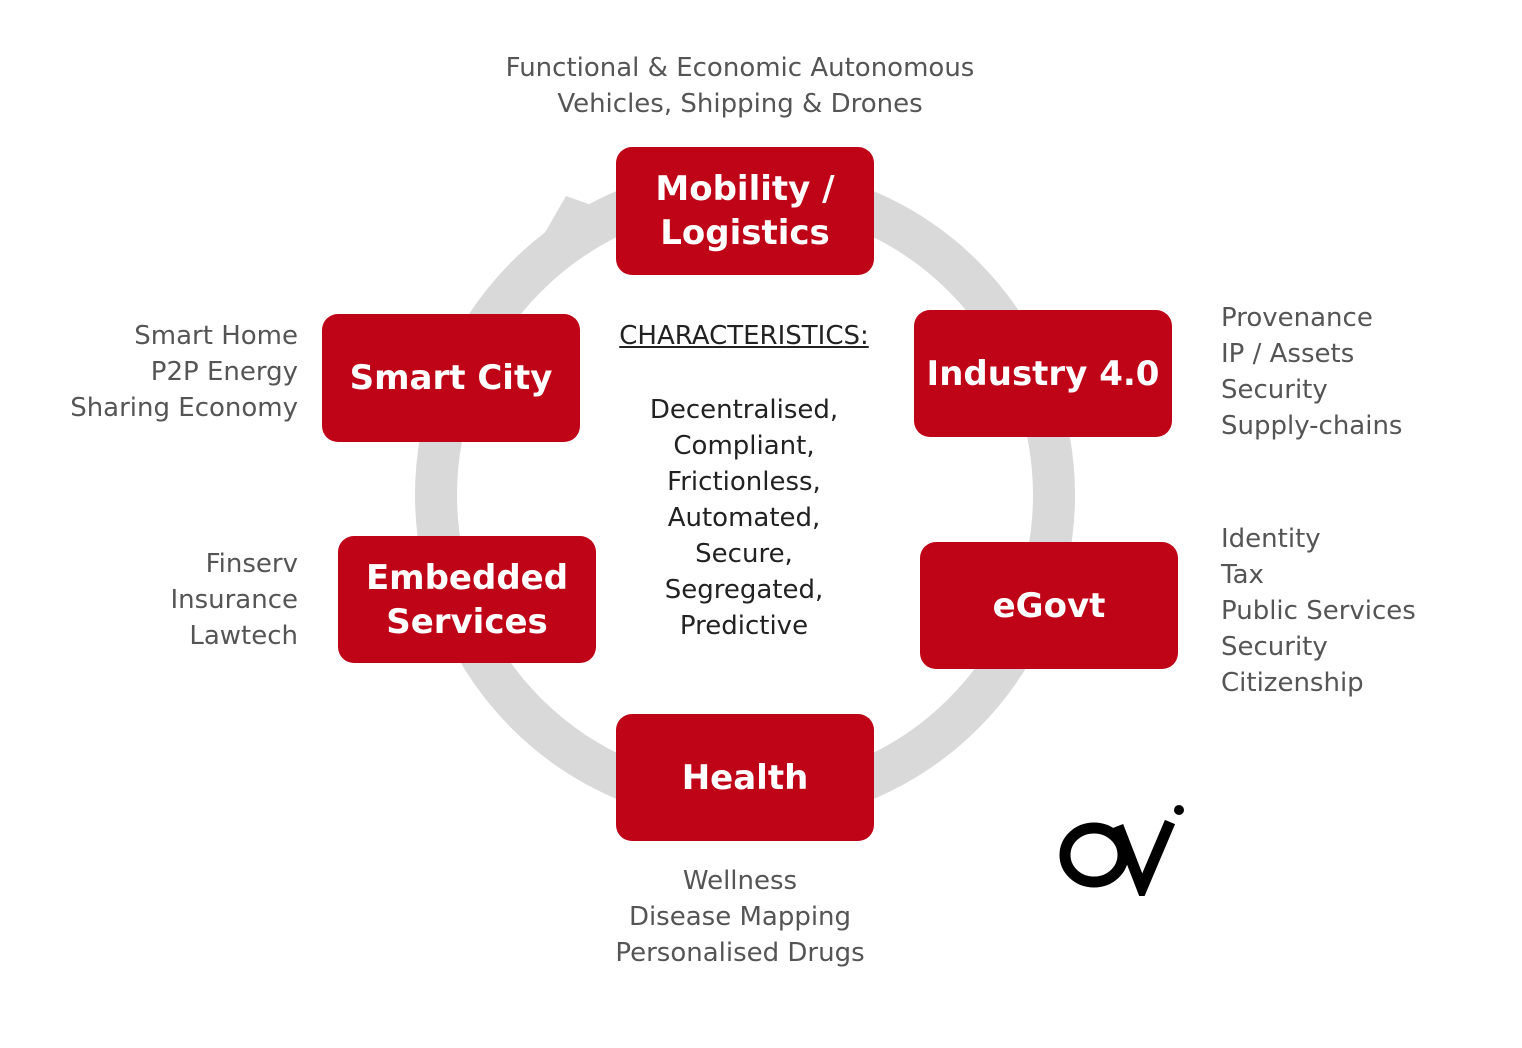  I want to click on node-mobility-logistics: Mobility / Logistics, so click(745, 211).